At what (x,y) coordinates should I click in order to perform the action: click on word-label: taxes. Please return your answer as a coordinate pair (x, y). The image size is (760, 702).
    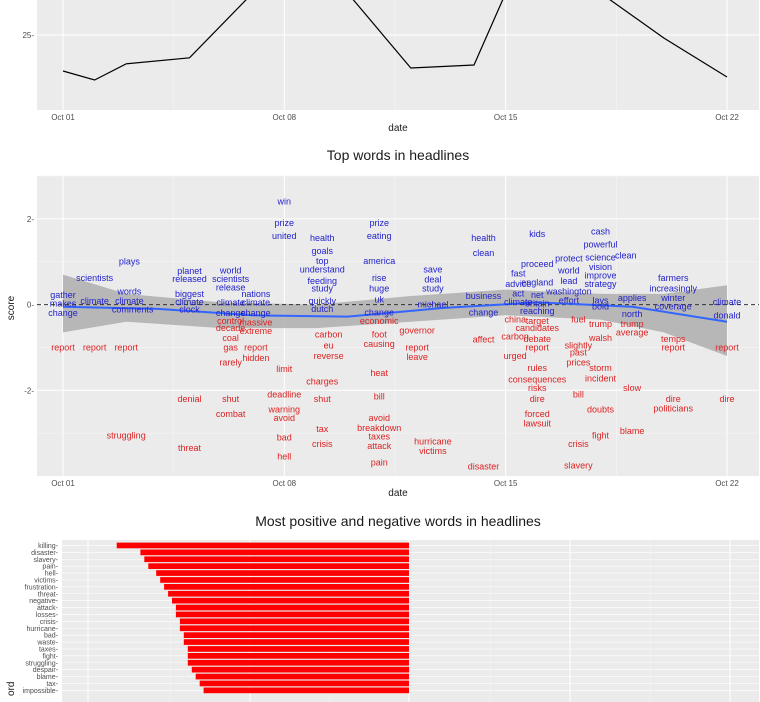
    Looking at the image, I should click on (379, 437).